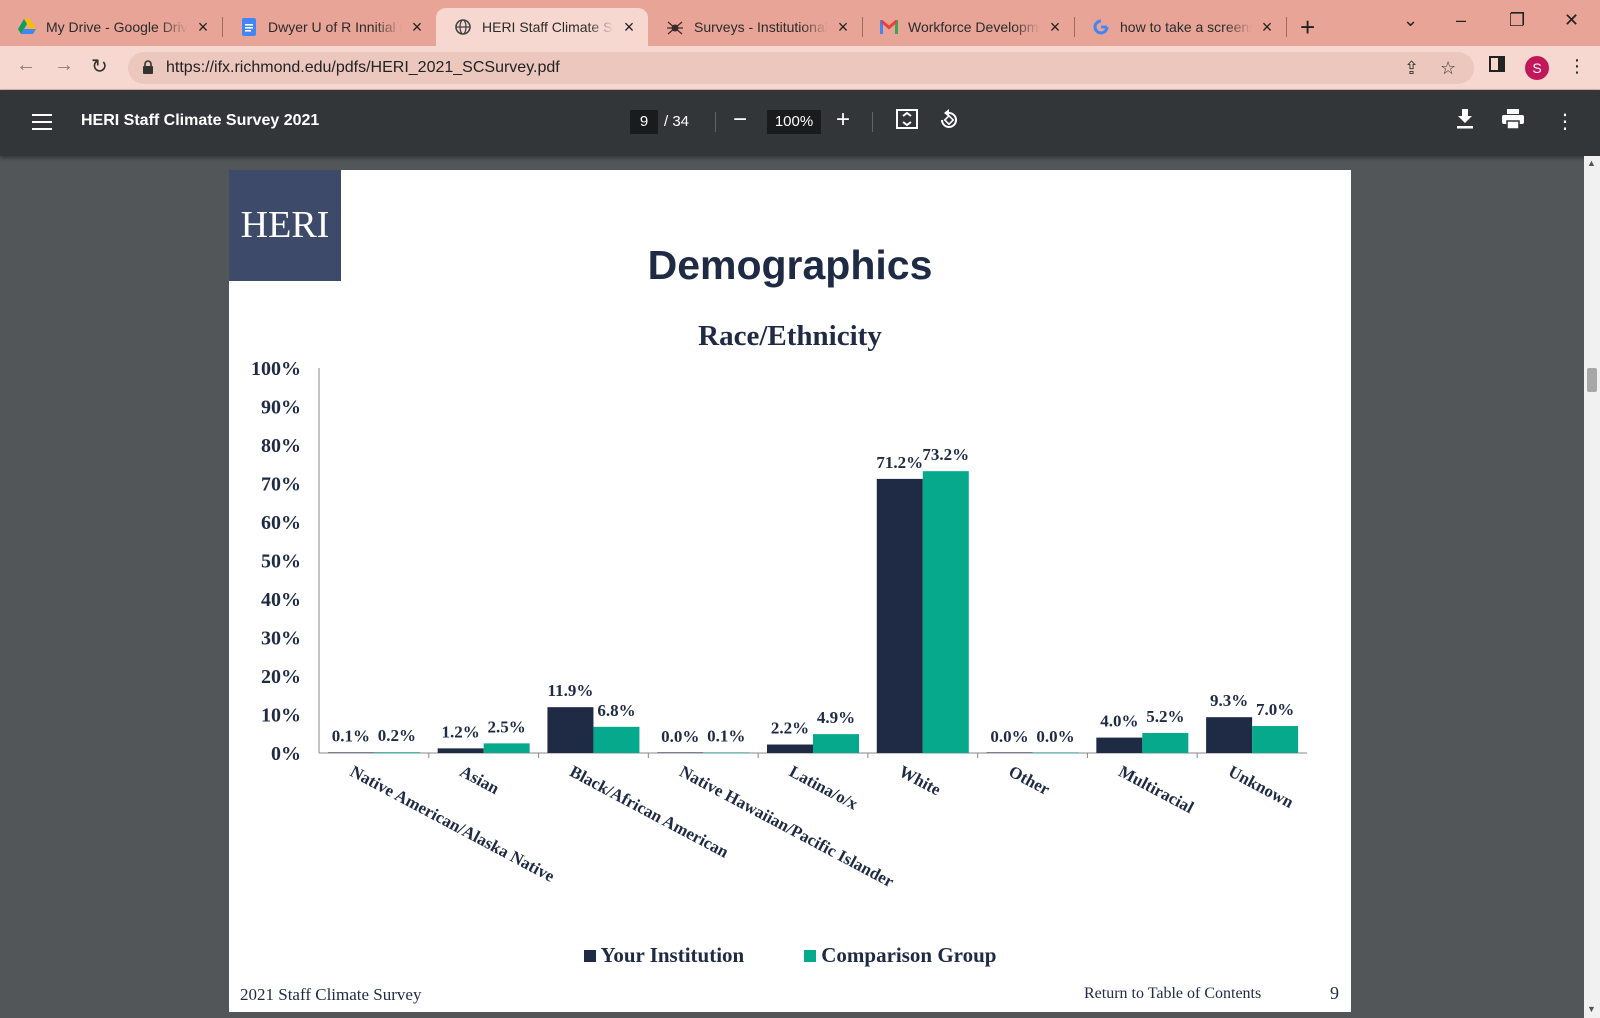 The image size is (1600, 1018). Describe the element at coordinates (790, 728) in the screenshot. I see `data-label: 2.2%` at that location.